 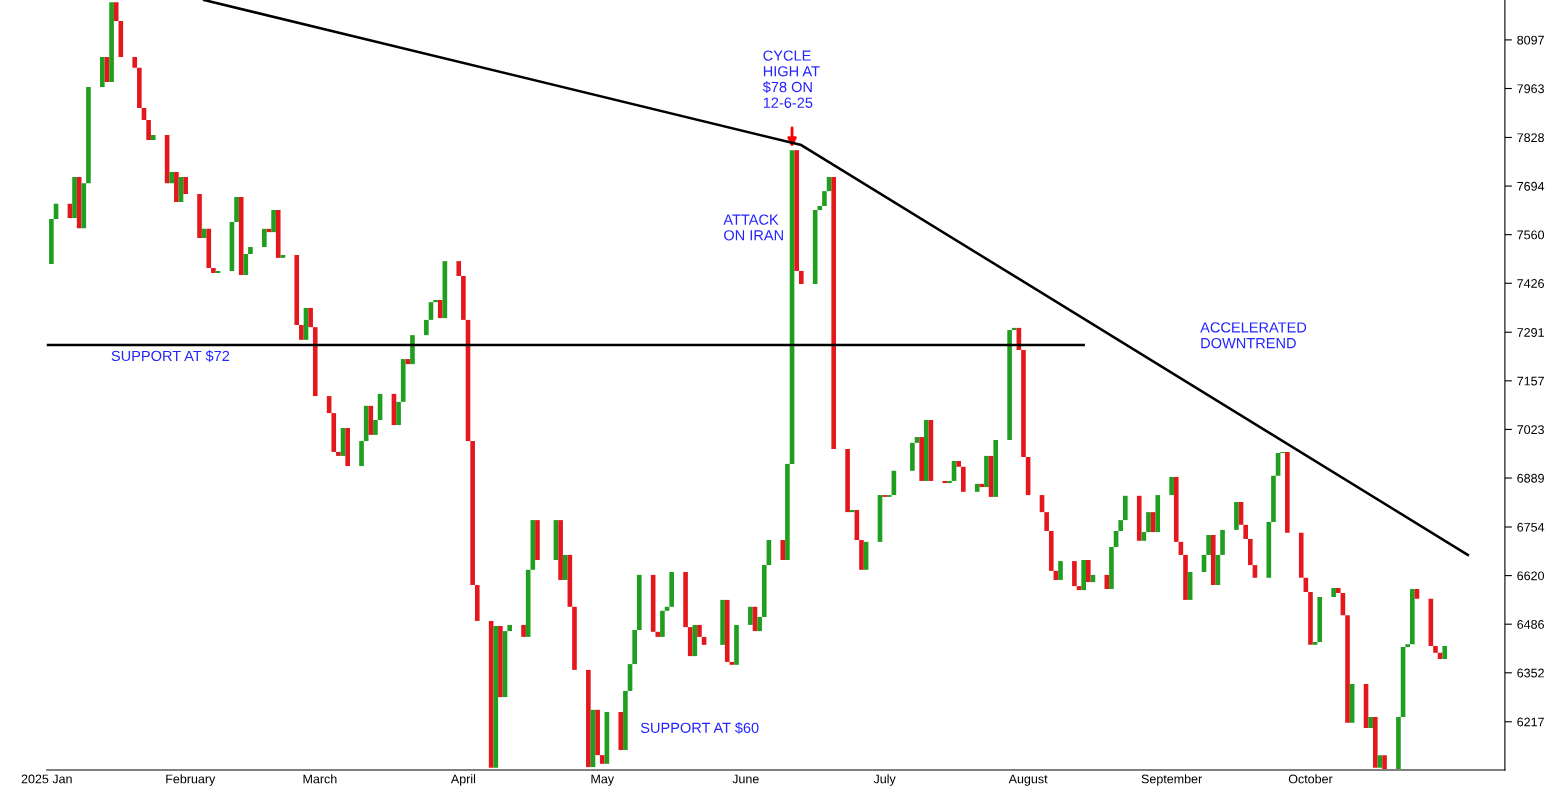 I want to click on annotation: SUPPORT AT $72, so click(x=170, y=356).